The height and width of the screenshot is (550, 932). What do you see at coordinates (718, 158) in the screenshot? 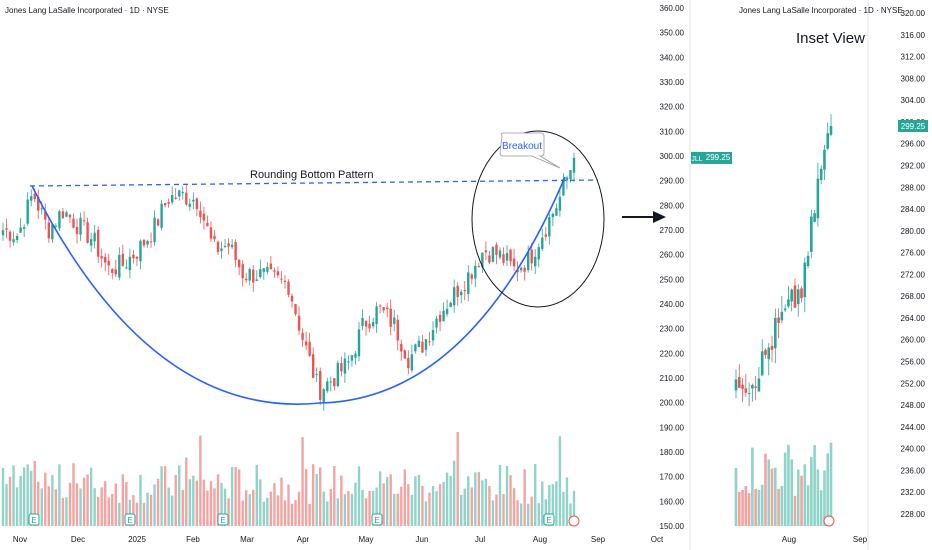
I see `main-price-tag: 299.25` at bounding box center [718, 158].